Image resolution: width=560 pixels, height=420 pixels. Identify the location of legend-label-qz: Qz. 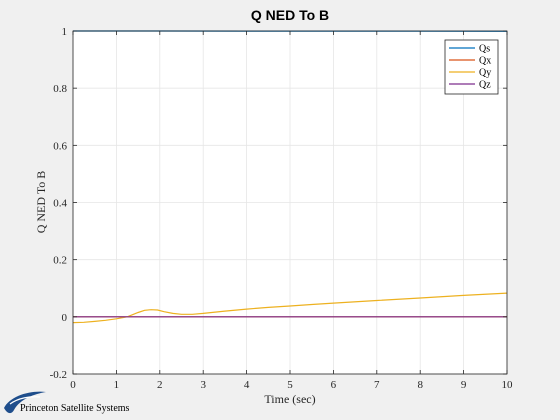
(485, 85).